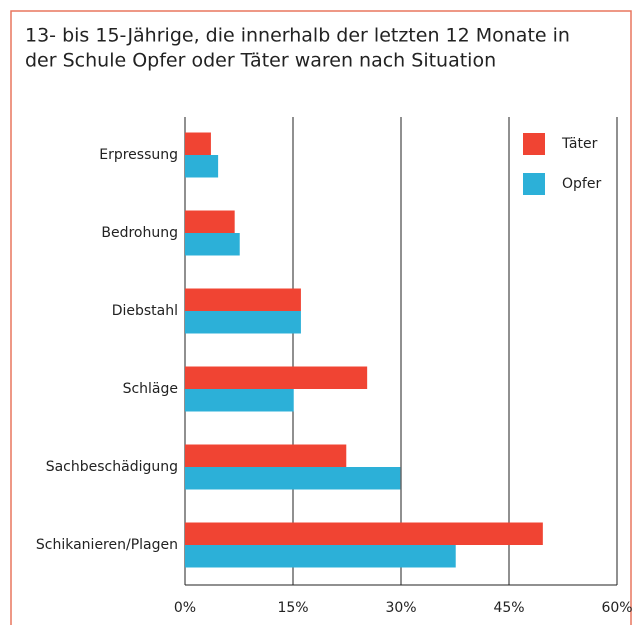  What do you see at coordinates (145, 311) in the screenshot?
I see `y-tick-label: Diebstahl` at bounding box center [145, 311].